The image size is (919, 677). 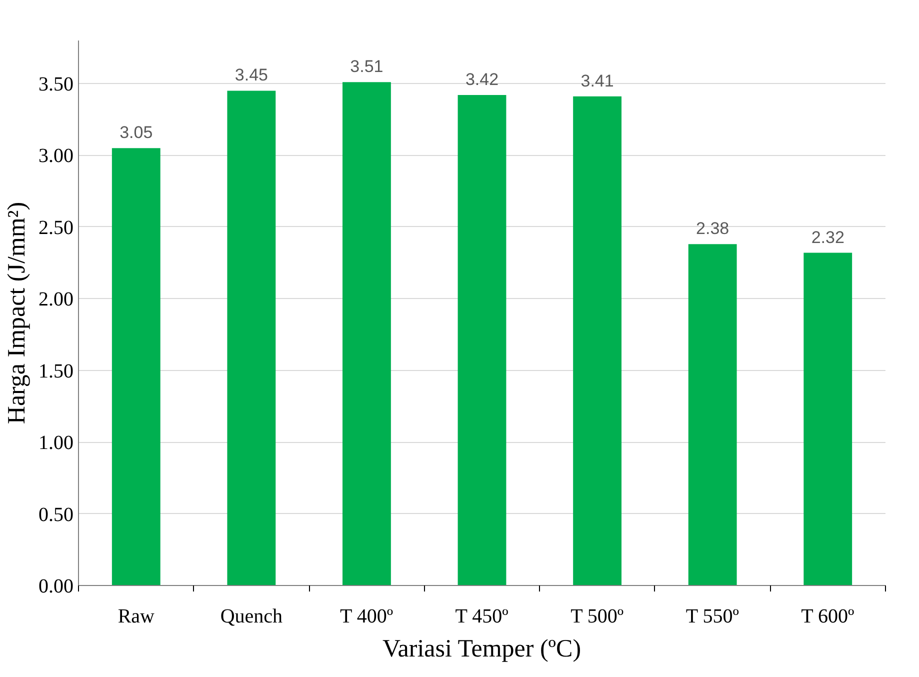 What do you see at coordinates (251, 617) in the screenshot?
I see `x-tick-label: Quench` at bounding box center [251, 617].